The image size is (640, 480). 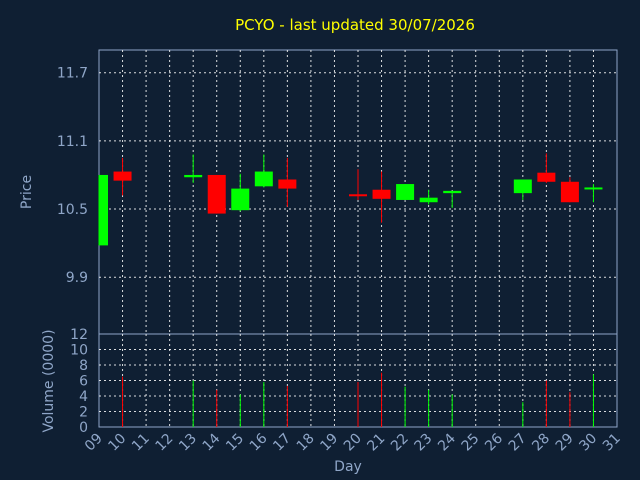 What do you see at coordinates (376, 443) in the screenshot?
I see `day-tick-label: 21` at bounding box center [376, 443].